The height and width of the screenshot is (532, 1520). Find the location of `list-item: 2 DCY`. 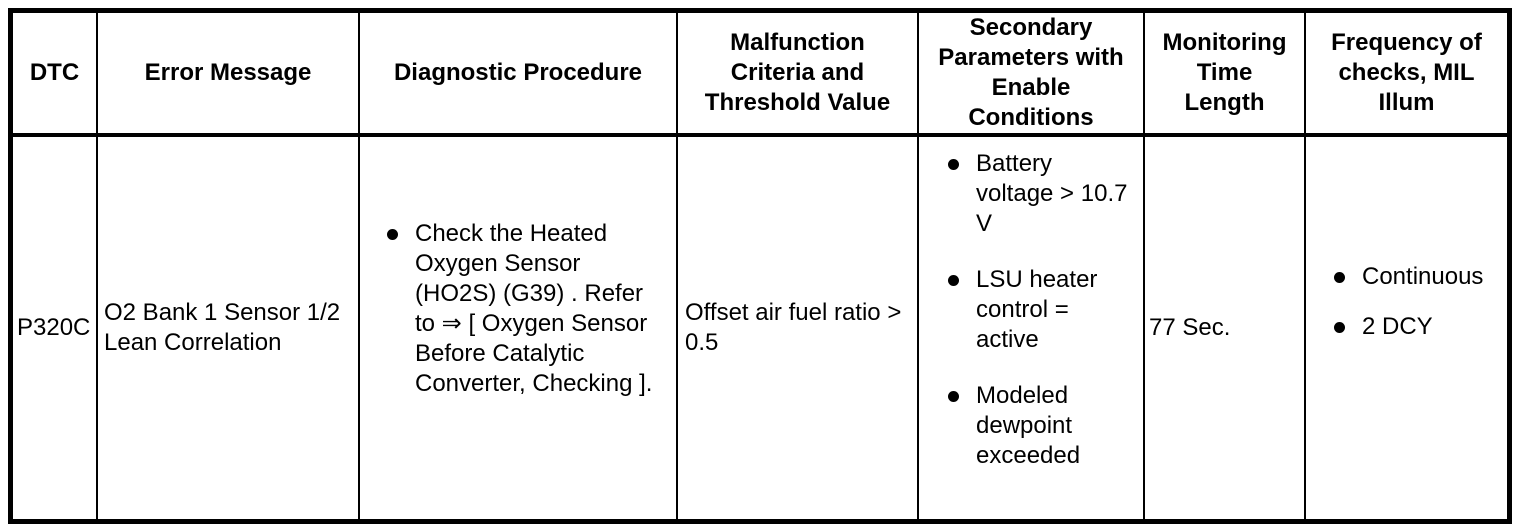

list-item: 2 DCY is located at coordinates (1420, 327).